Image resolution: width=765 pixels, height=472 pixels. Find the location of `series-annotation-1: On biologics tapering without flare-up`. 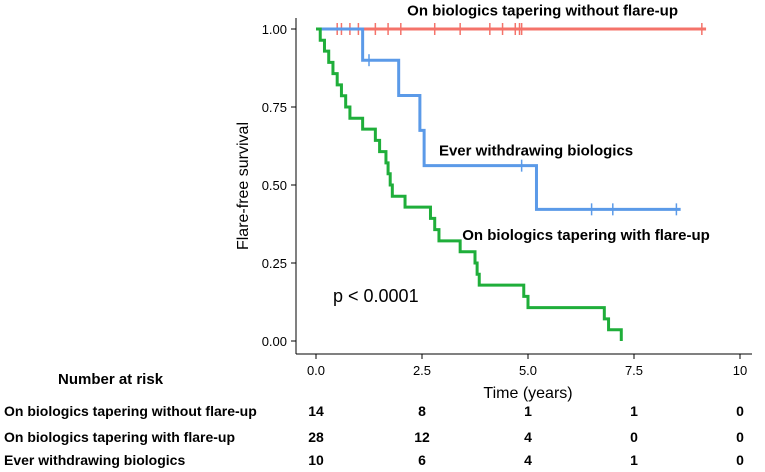

series-annotation-1: On biologics tapering without flare-up is located at coordinates (542, 10).